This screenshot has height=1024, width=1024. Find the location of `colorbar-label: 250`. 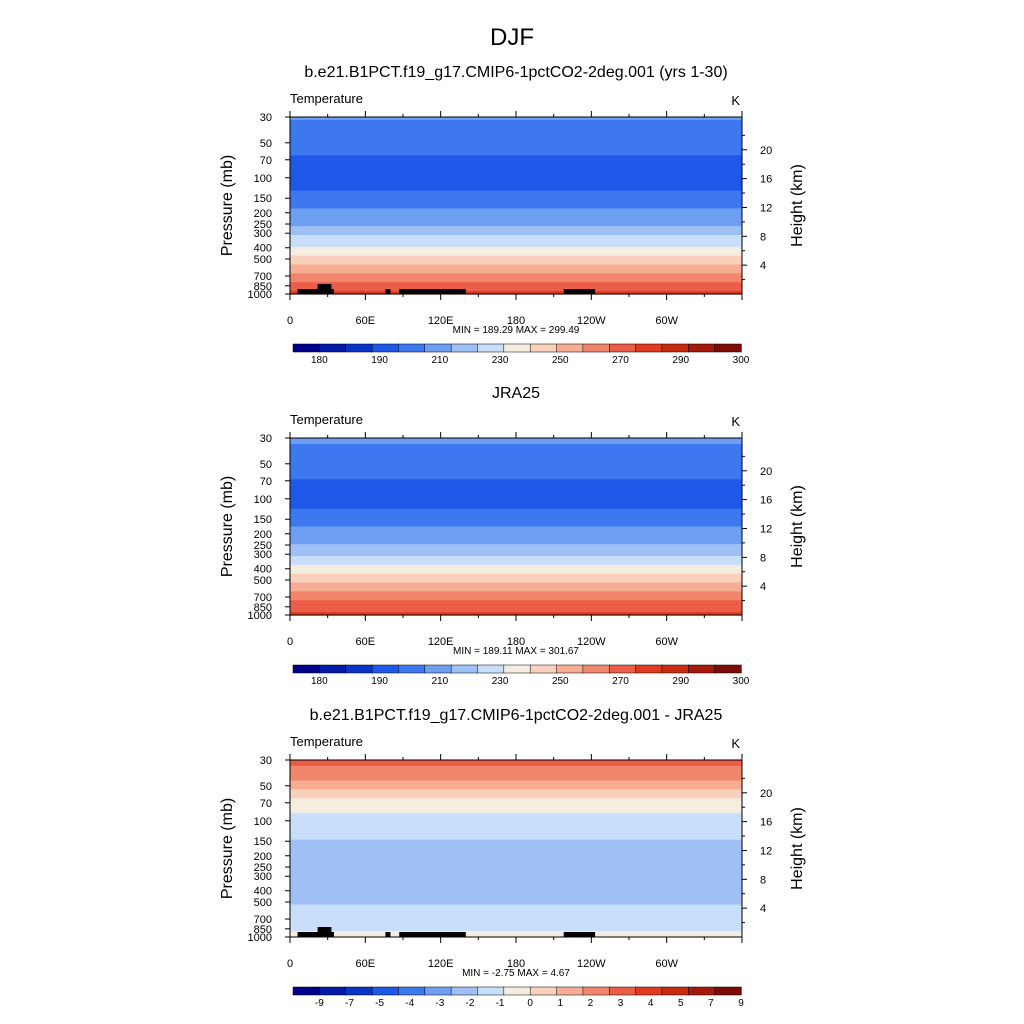

colorbar-label: 250 is located at coordinates (560, 360).